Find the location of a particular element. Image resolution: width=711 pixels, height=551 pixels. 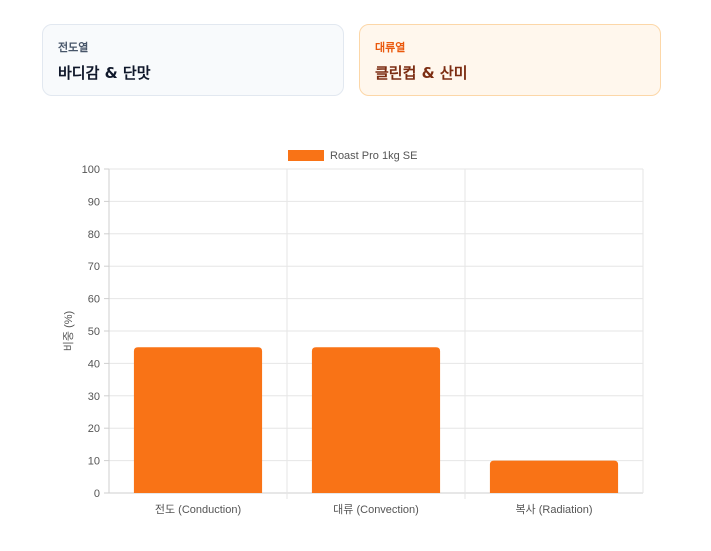

convection-card-value: 클린컵 & 산미 is located at coordinates (421, 73).